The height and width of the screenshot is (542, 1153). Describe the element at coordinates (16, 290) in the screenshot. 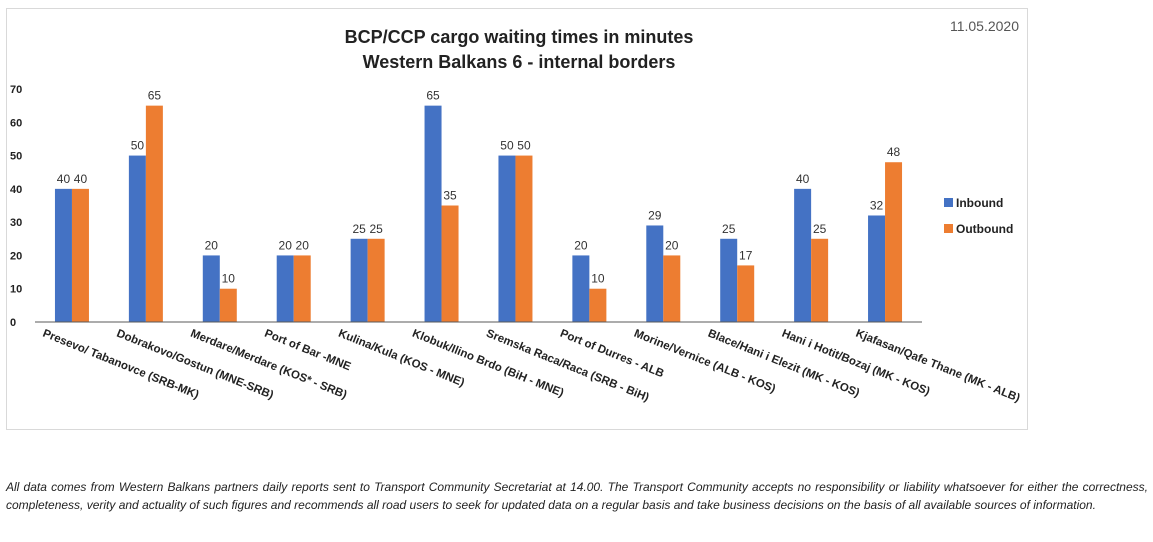

I see `y-tick-label: 10` at that location.